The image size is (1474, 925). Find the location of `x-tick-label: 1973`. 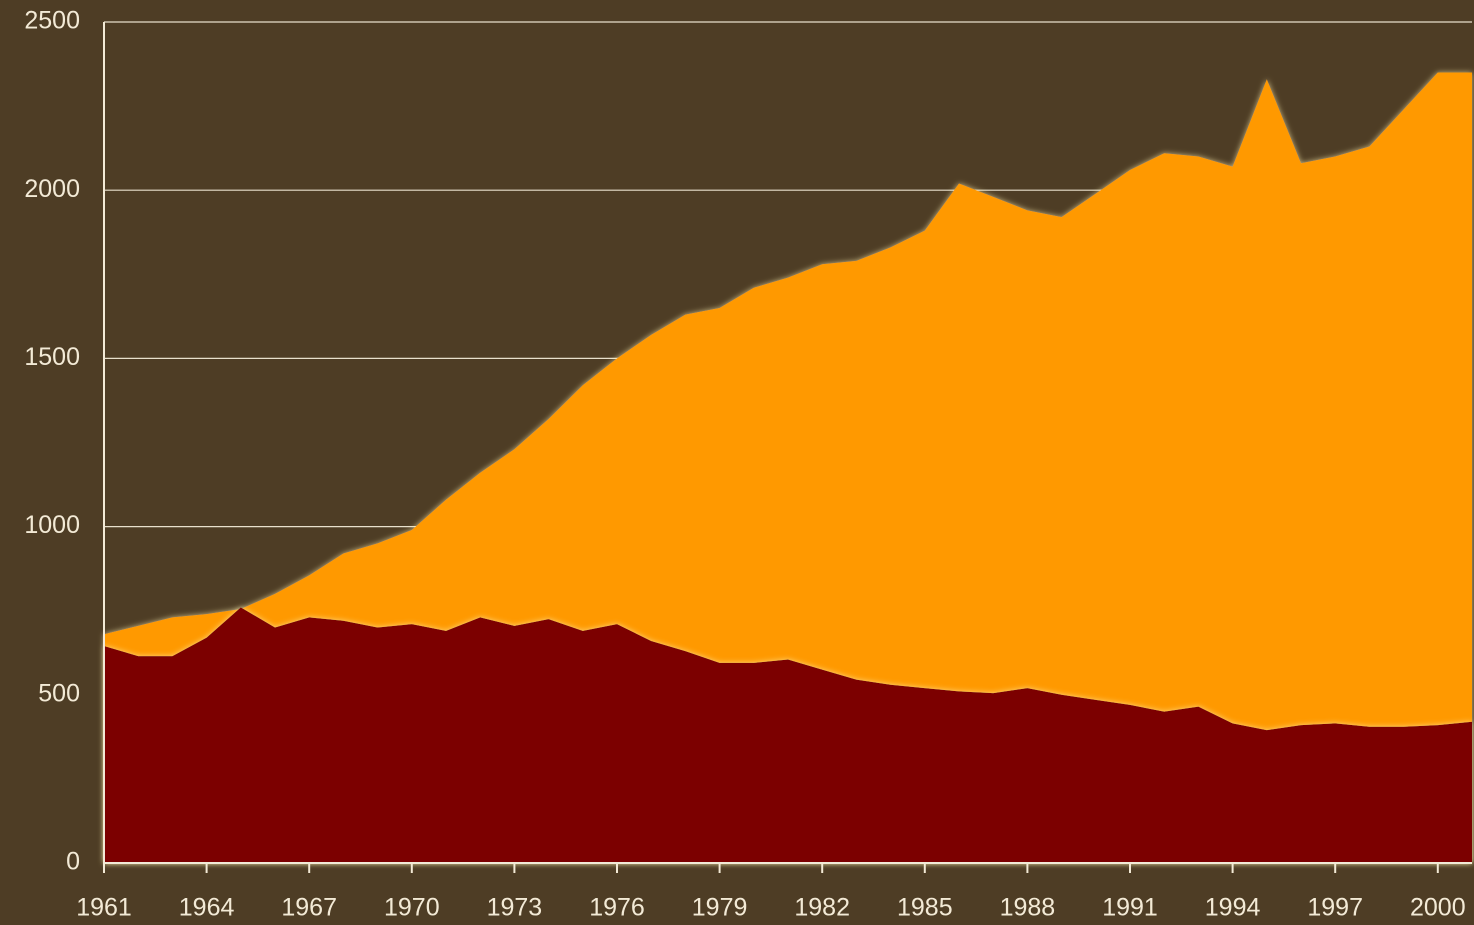

x-tick-label: 1973 is located at coordinates (515, 908).